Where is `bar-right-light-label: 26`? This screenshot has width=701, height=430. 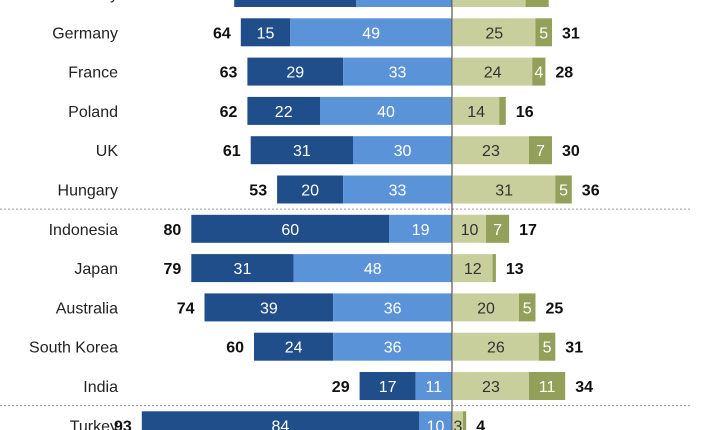
bar-right-light-label: 26 is located at coordinates (496, 348).